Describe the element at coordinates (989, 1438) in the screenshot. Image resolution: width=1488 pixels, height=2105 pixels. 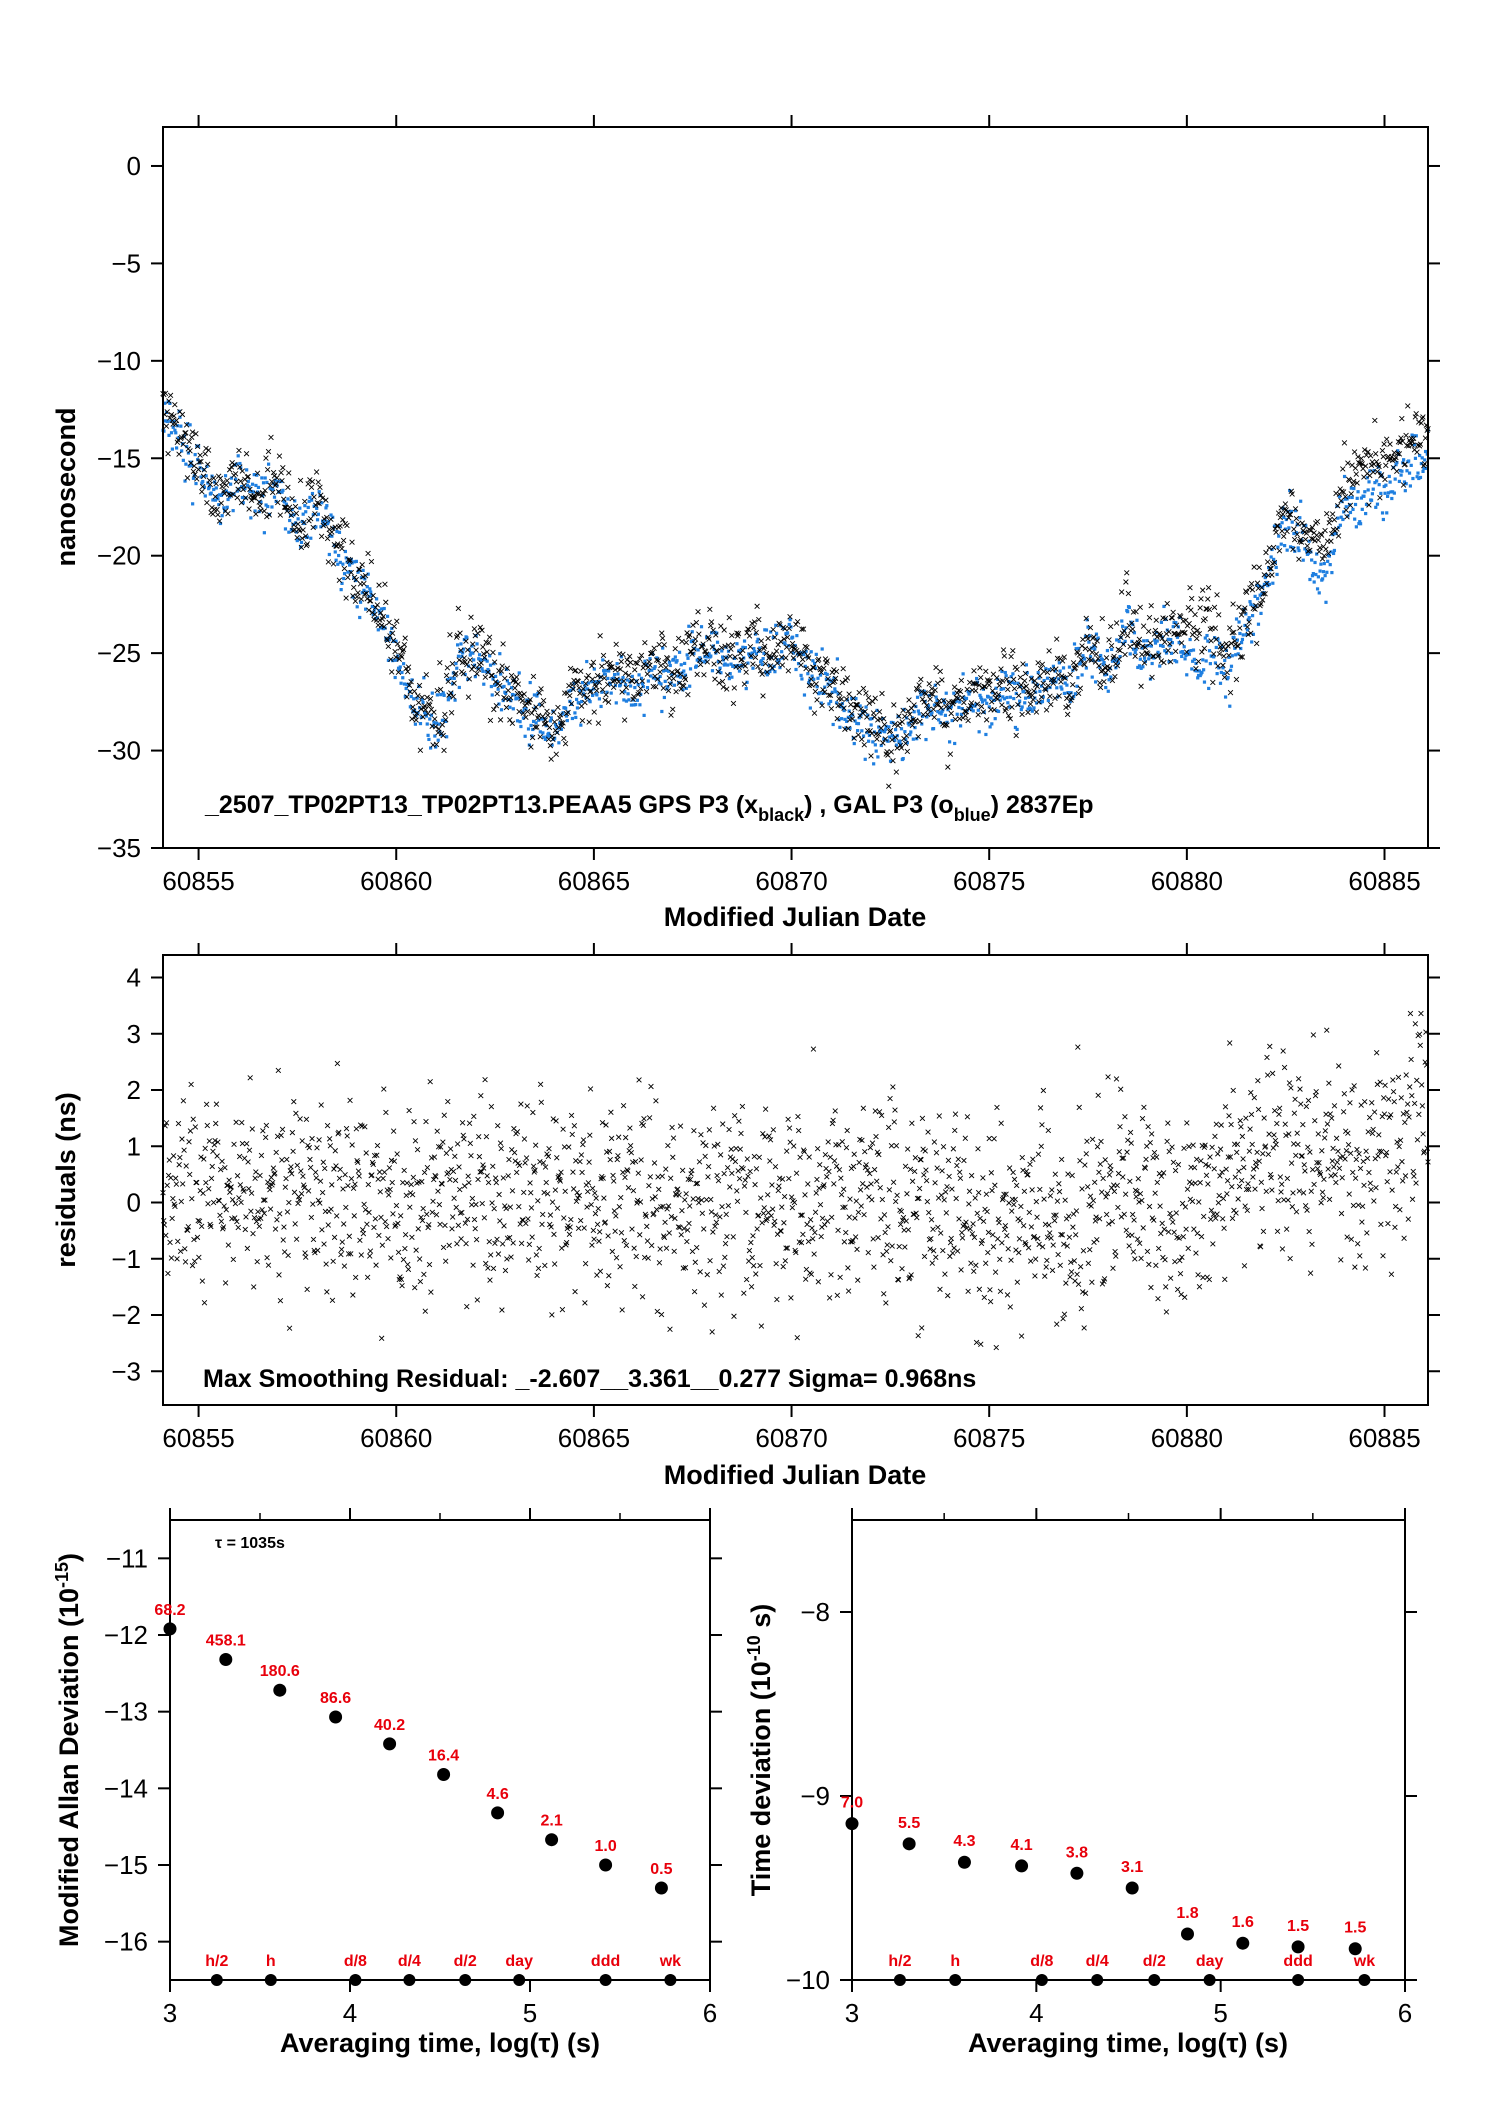
I see `x-tick-label: 60875` at that location.